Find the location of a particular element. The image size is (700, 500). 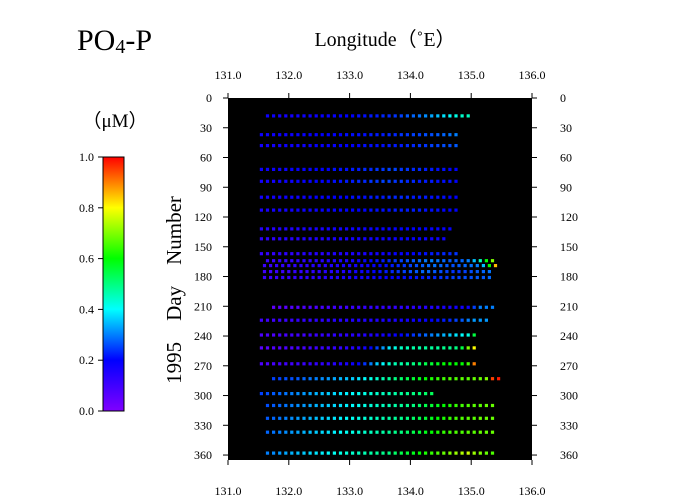

x-tick-label-bottom: 135.0 is located at coordinates (471, 491).